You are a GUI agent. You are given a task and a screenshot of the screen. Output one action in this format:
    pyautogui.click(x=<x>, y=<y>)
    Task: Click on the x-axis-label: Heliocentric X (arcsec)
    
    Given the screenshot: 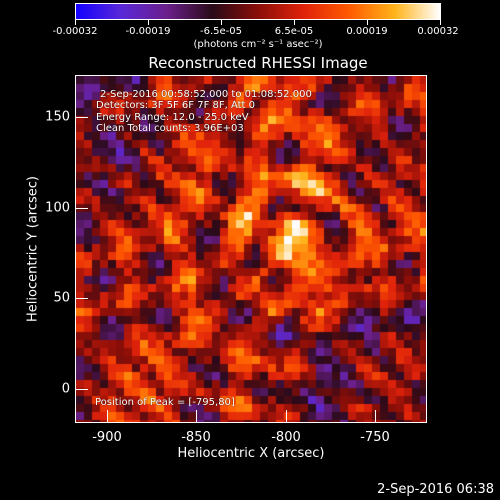 What is the action you would take?
    pyautogui.click(x=251, y=453)
    